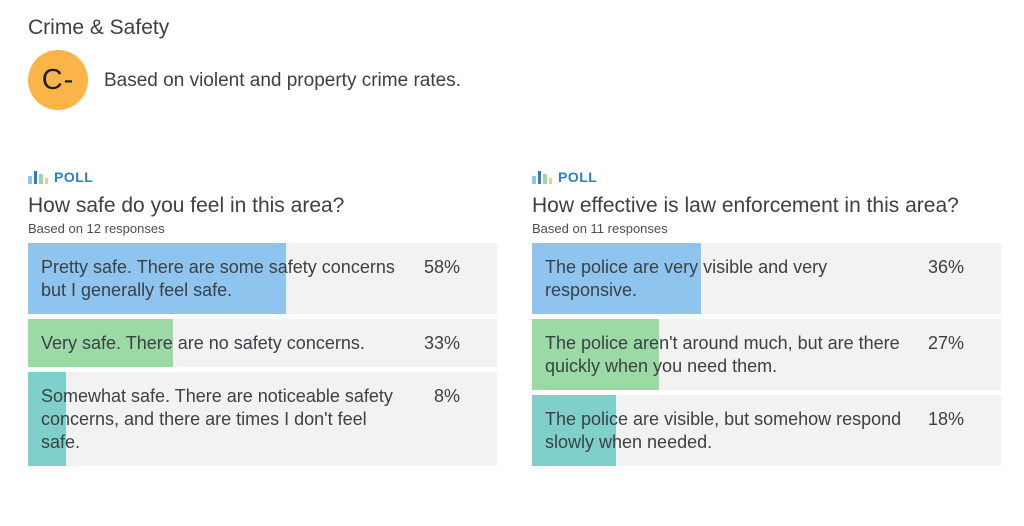 Image resolution: width=1024 pixels, height=526 pixels. Describe the element at coordinates (441, 267) in the screenshot. I see `poll-option-percent: 58%` at that location.